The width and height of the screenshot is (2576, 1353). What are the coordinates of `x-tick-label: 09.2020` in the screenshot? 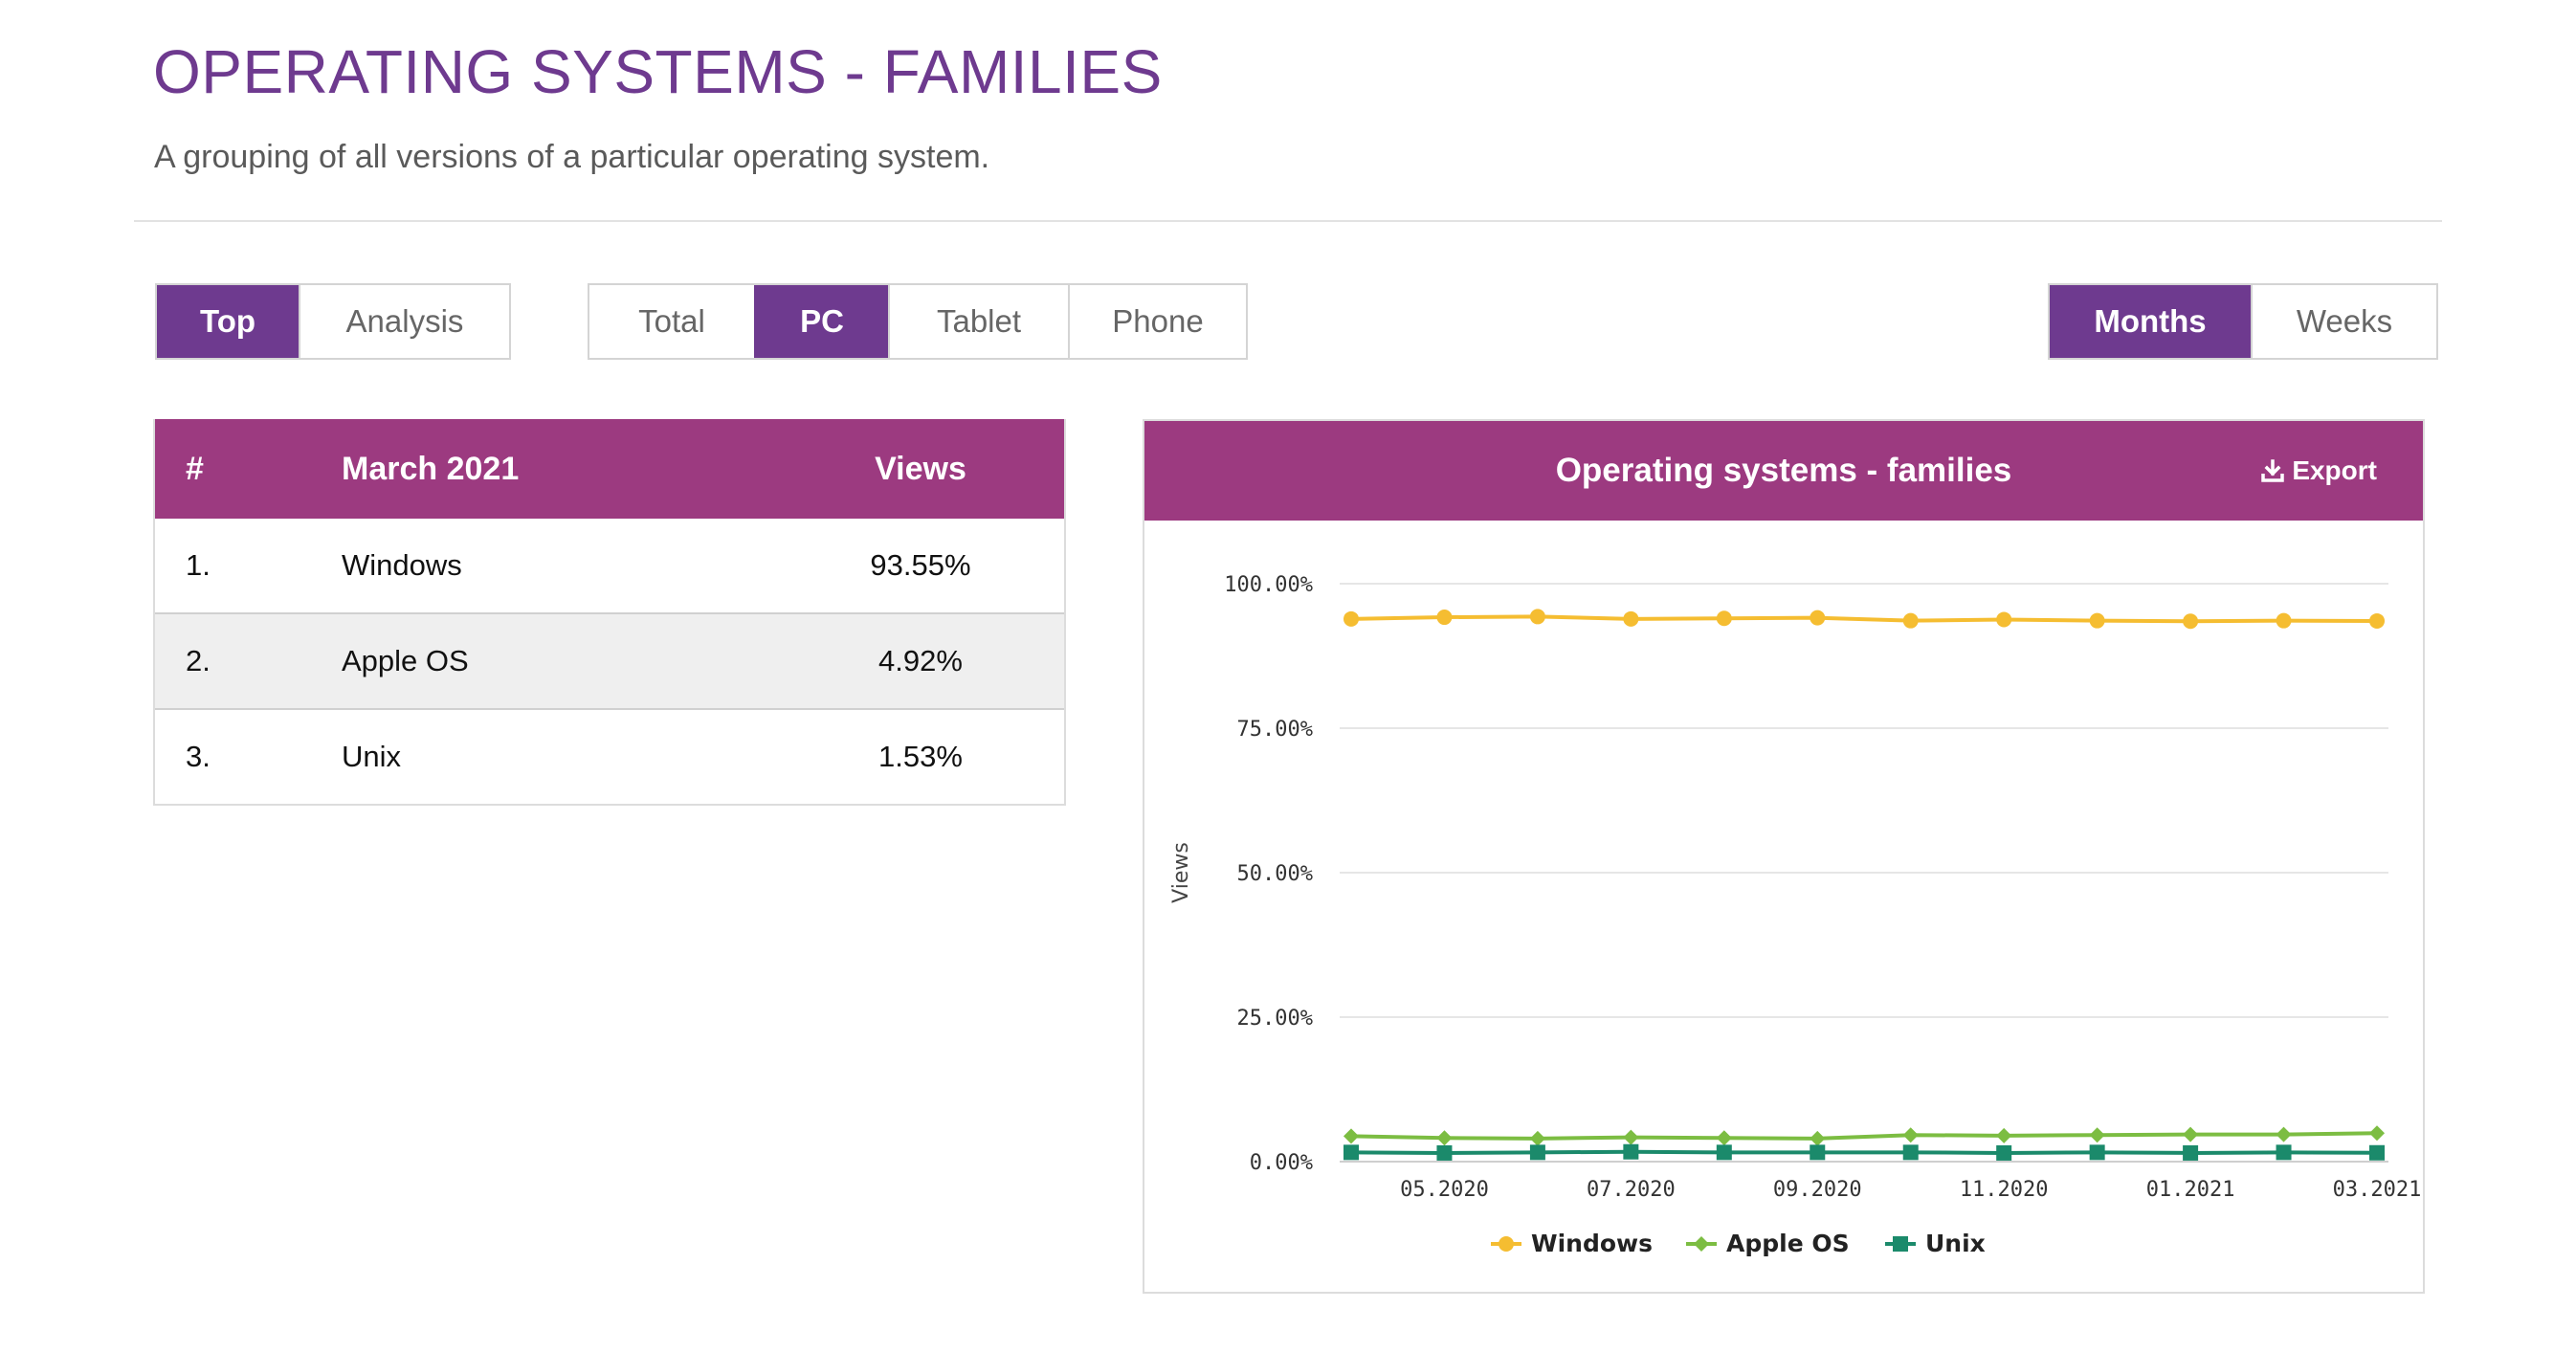 It's located at (1817, 1190).